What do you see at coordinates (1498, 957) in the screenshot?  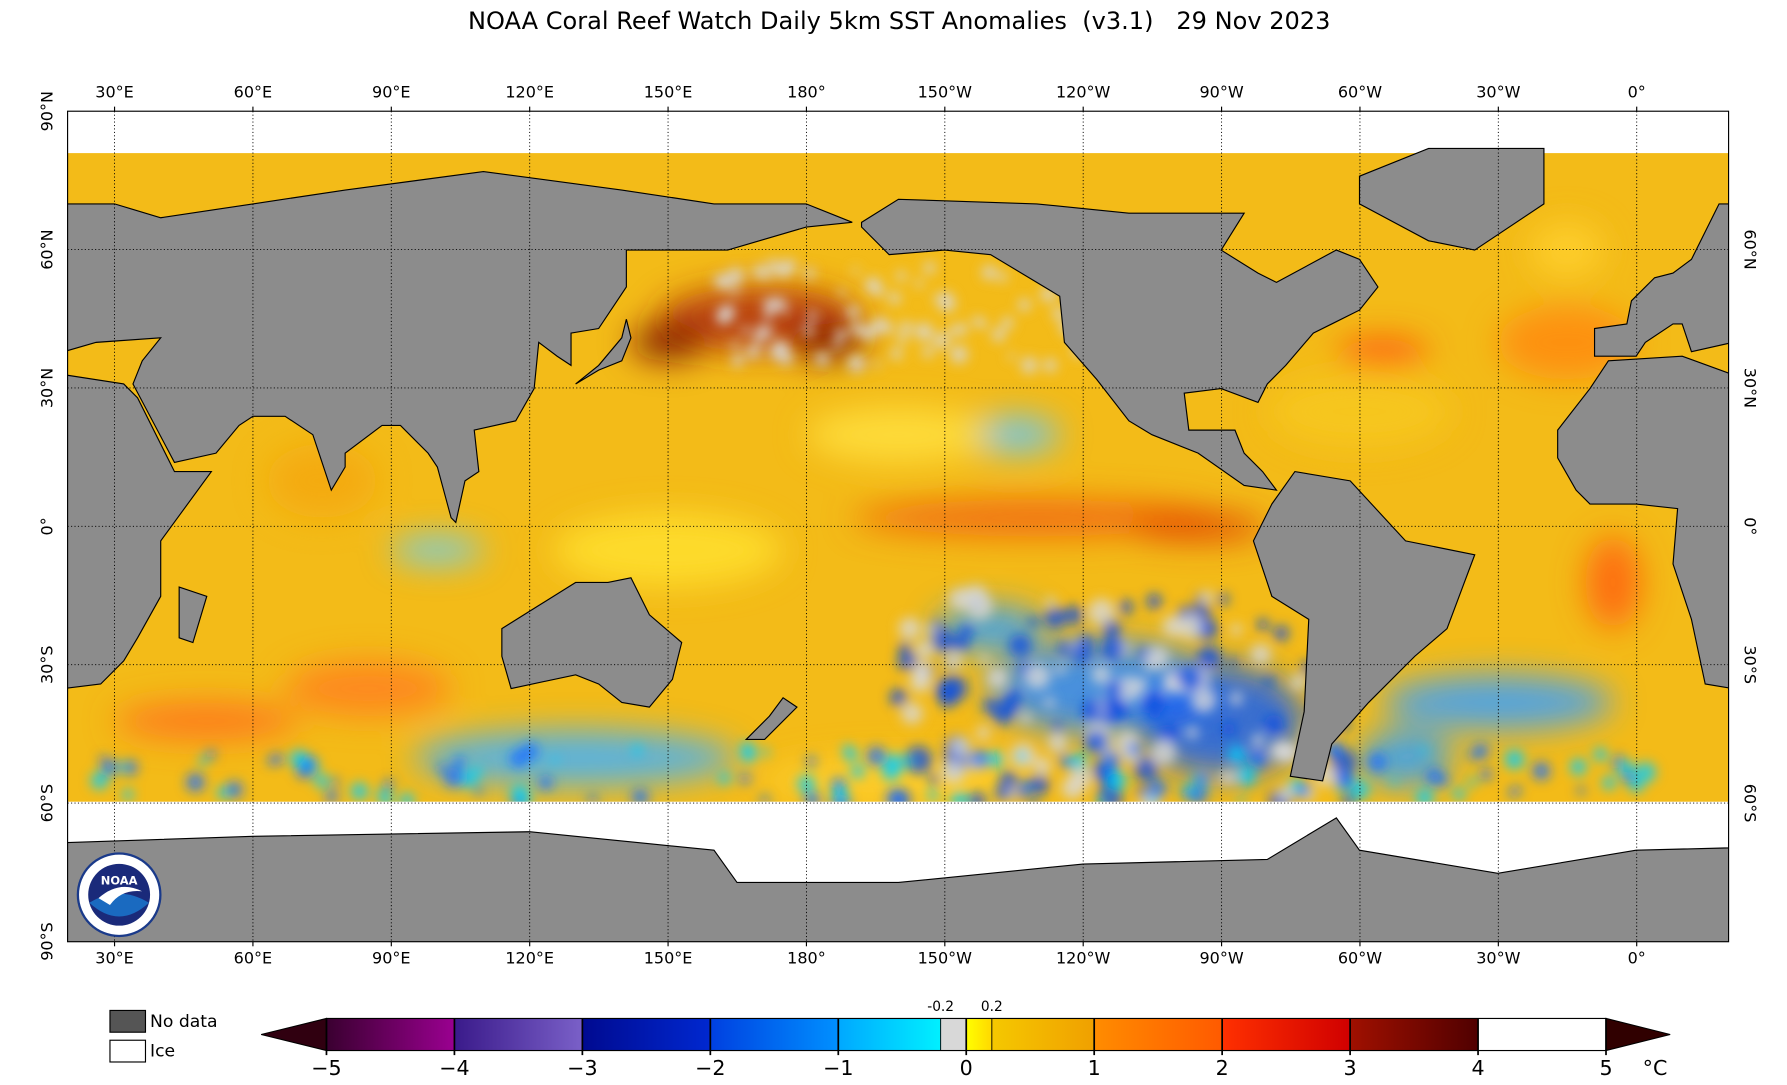 I see `lon-label-bottom: 30°W` at bounding box center [1498, 957].